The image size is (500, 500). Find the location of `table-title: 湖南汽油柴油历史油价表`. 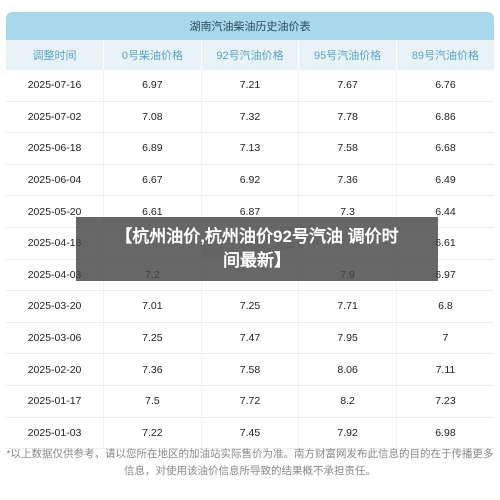

table-title: 湖南汽油柴油历史油价表 is located at coordinates (250, 26).